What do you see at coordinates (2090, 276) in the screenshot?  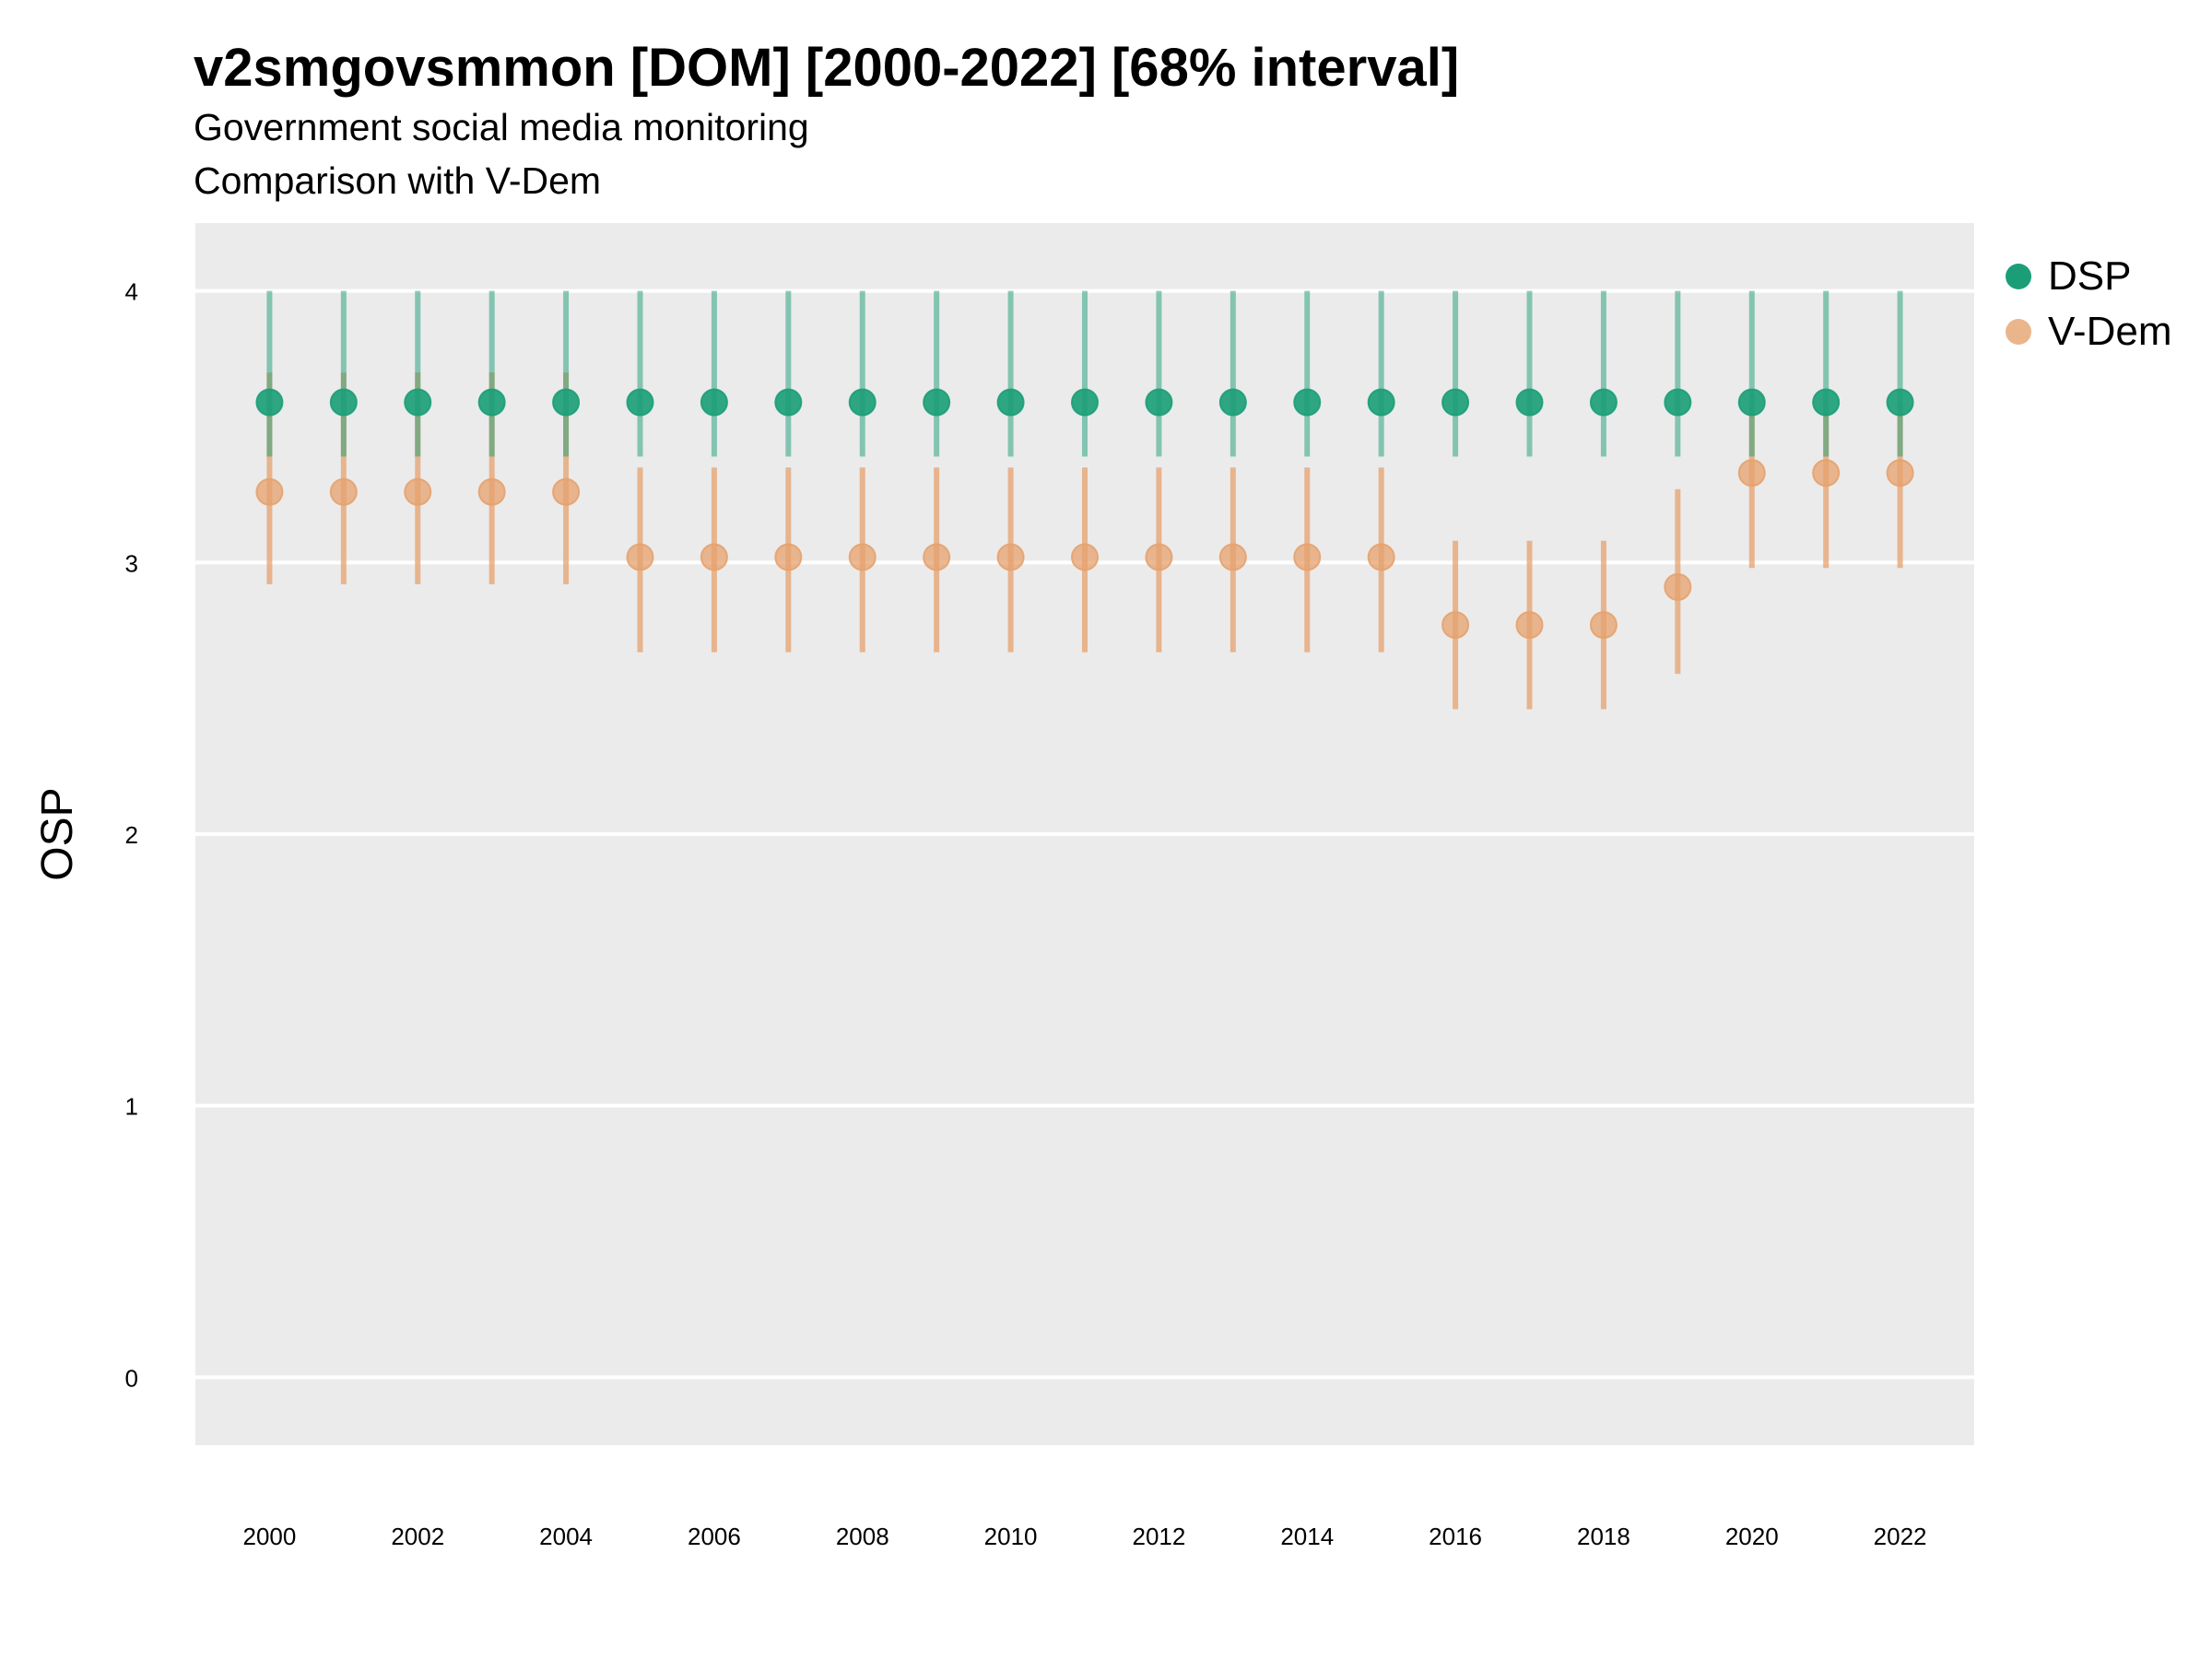 I see `legend-label-dsp: DSP` at bounding box center [2090, 276].